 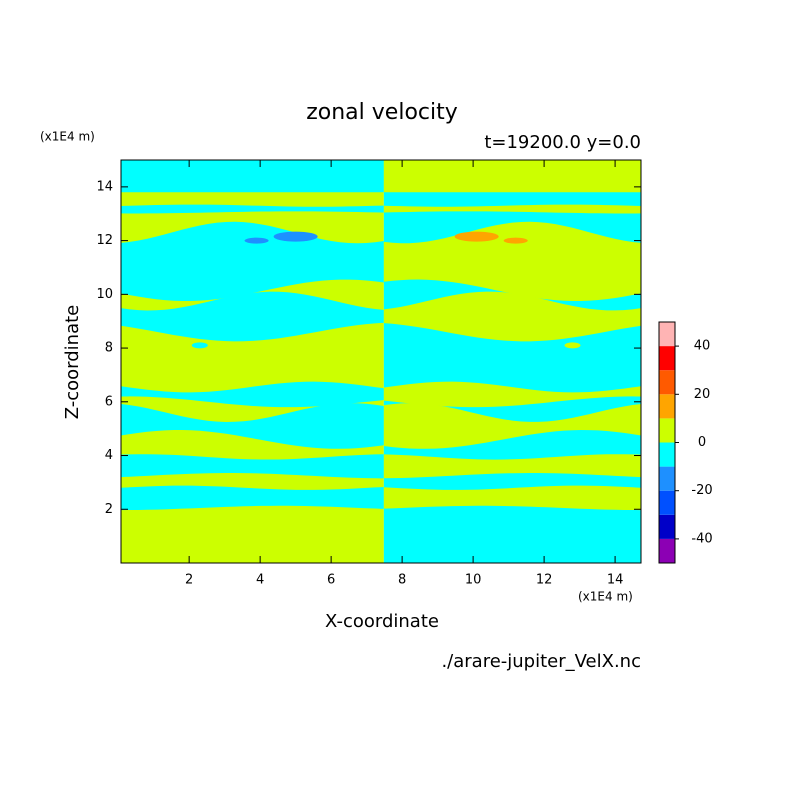 I want to click on x-tick-label: 14, so click(x=615, y=580).